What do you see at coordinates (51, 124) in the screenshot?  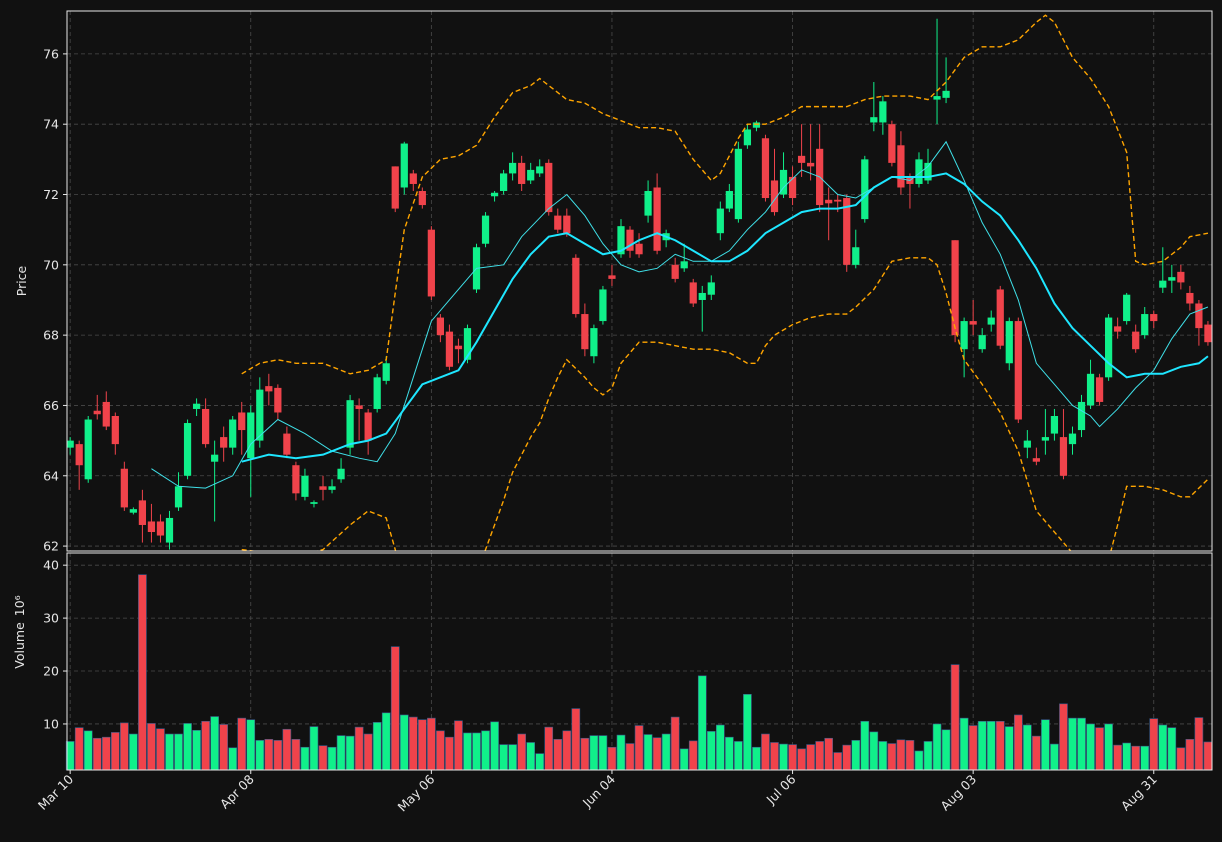 I see `y-tick-label: 74` at bounding box center [51, 124].